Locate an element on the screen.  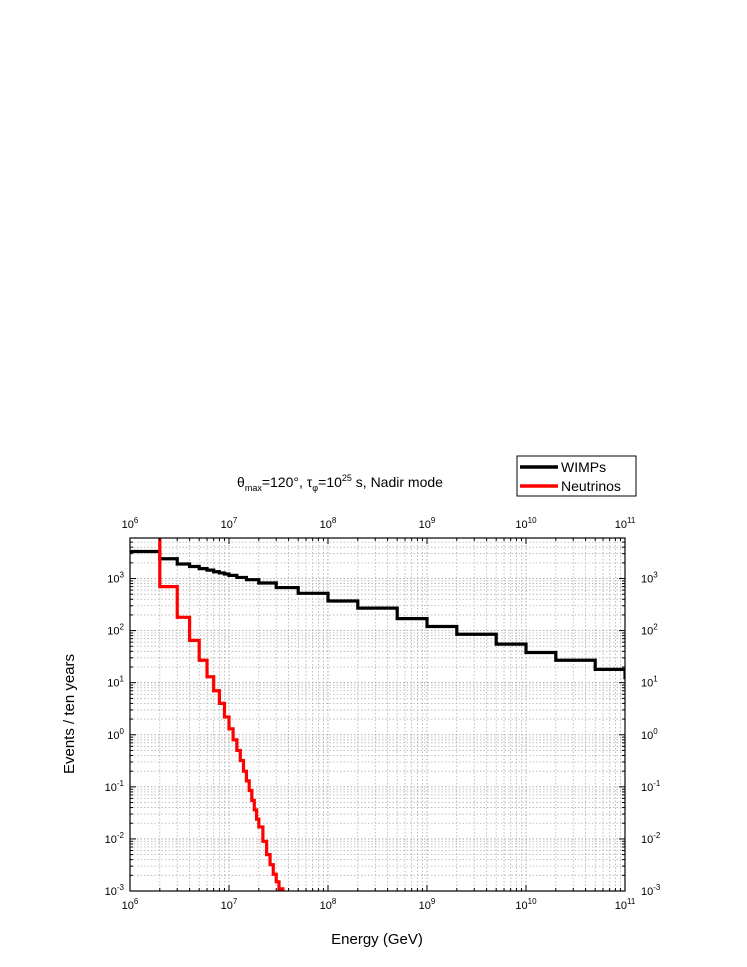
y-tick-label-left: 10⁻² is located at coordinates (115, 838).